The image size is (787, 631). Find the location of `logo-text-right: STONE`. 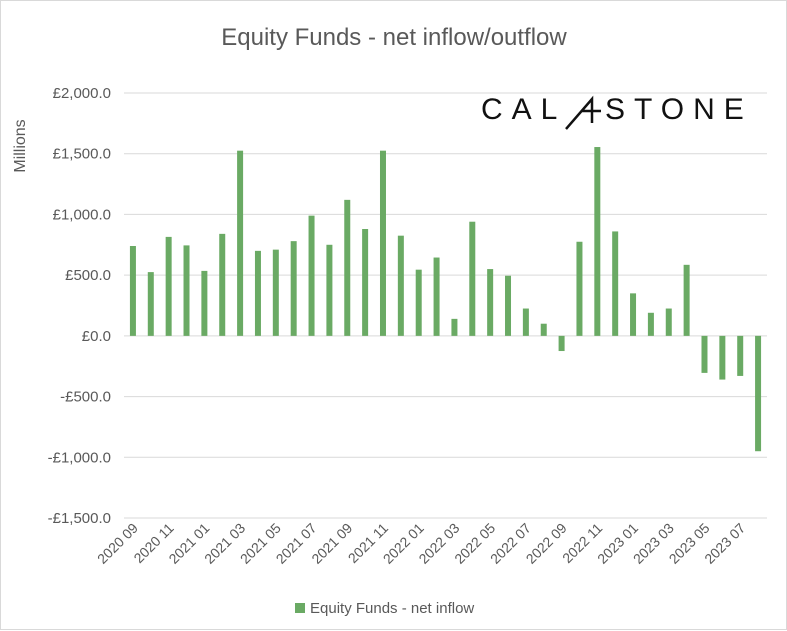

logo-text-right: STONE is located at coordinates (679, 109).